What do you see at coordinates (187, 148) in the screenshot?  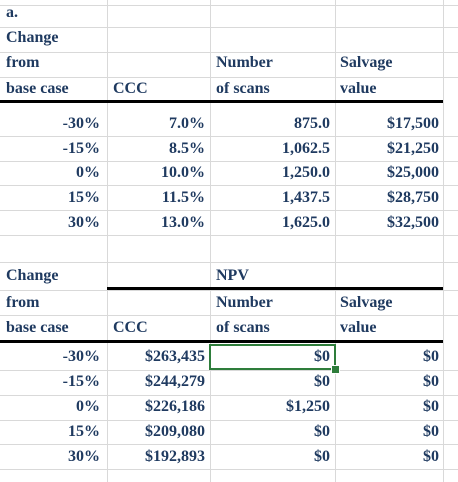 I see `table-cell: 8.5%` at bounding box center [187, 148].